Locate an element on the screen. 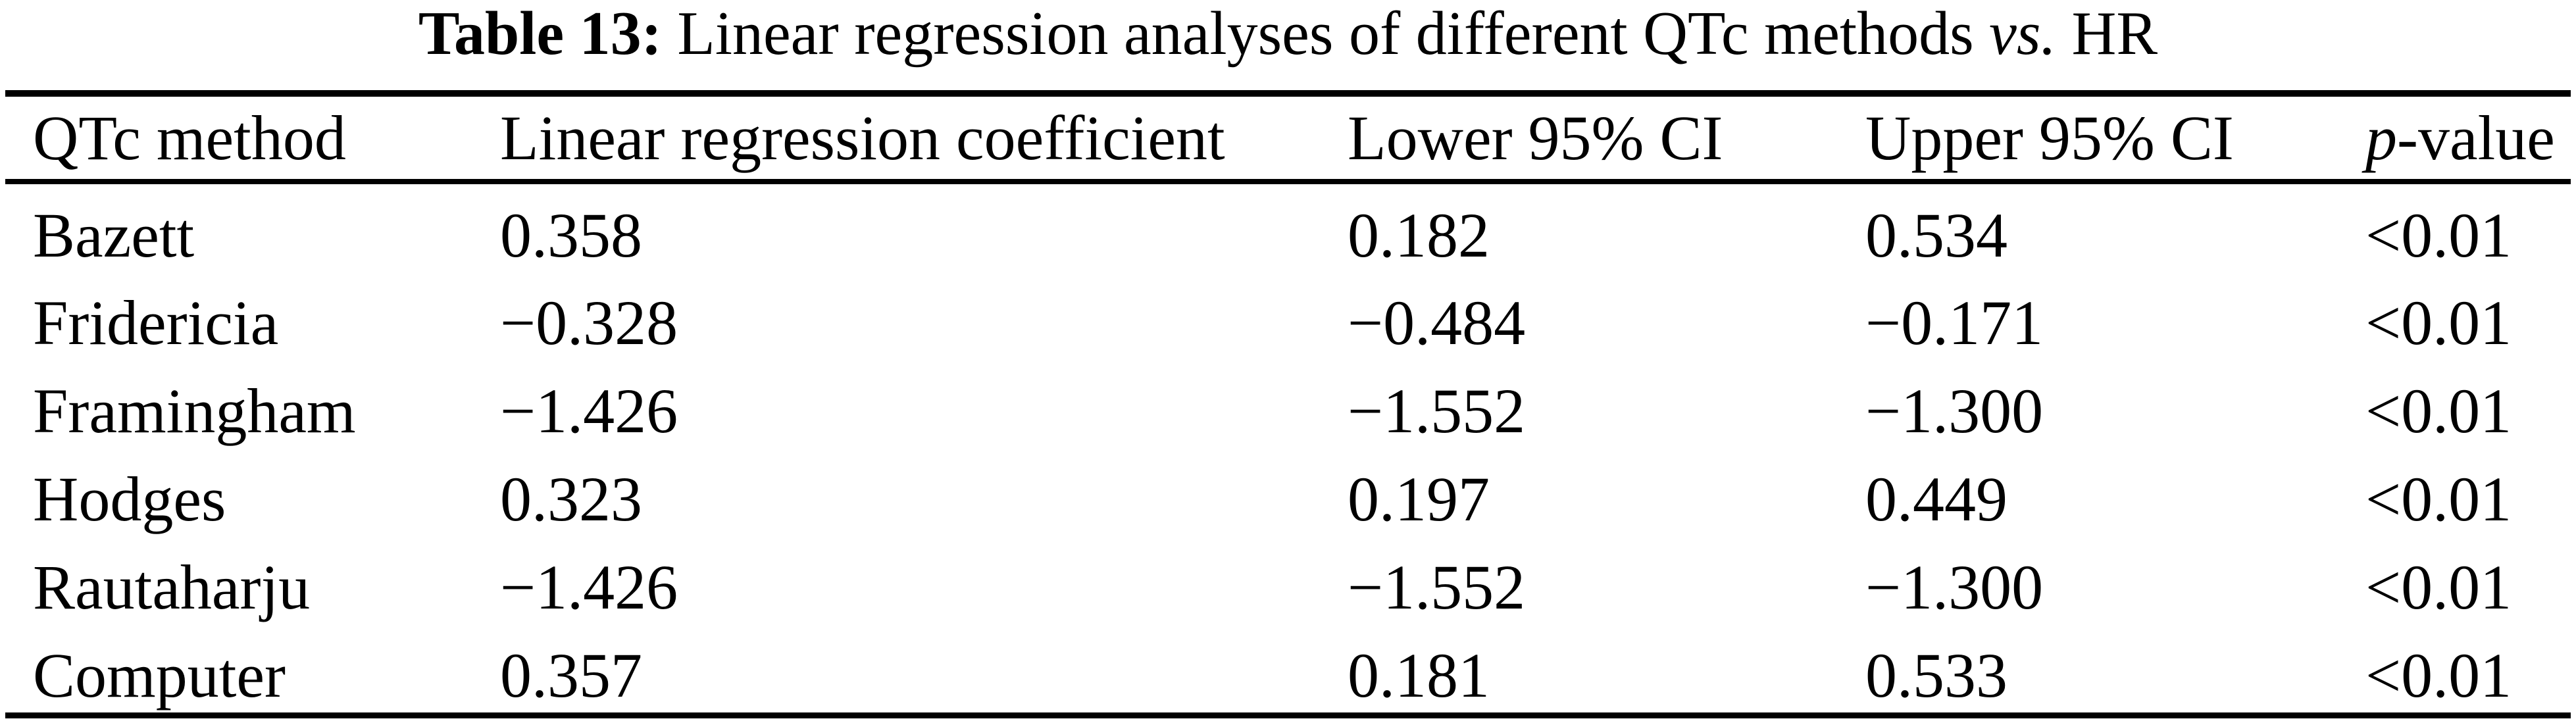  upper-ci-cell: 0.449 is located at coordinates (1936, 499).